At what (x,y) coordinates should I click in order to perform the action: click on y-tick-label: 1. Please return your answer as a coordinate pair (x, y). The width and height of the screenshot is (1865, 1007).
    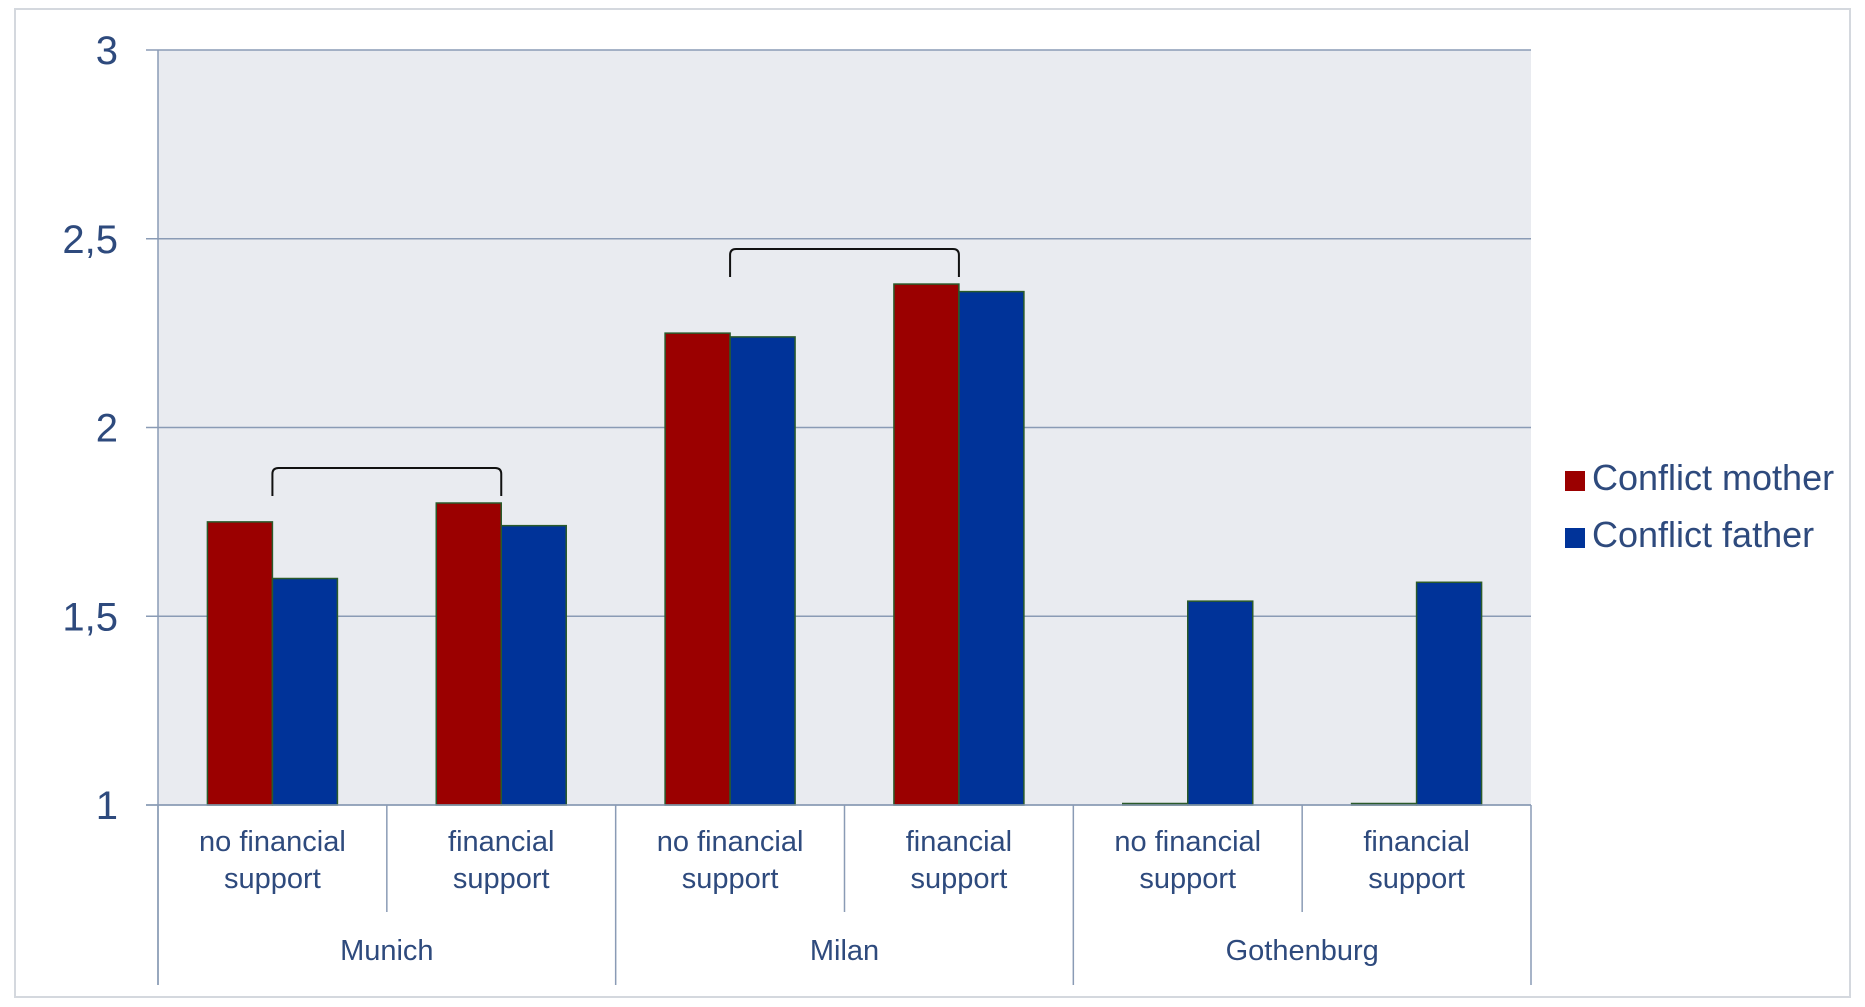
    Looking at the image, I should click on (107, 806).